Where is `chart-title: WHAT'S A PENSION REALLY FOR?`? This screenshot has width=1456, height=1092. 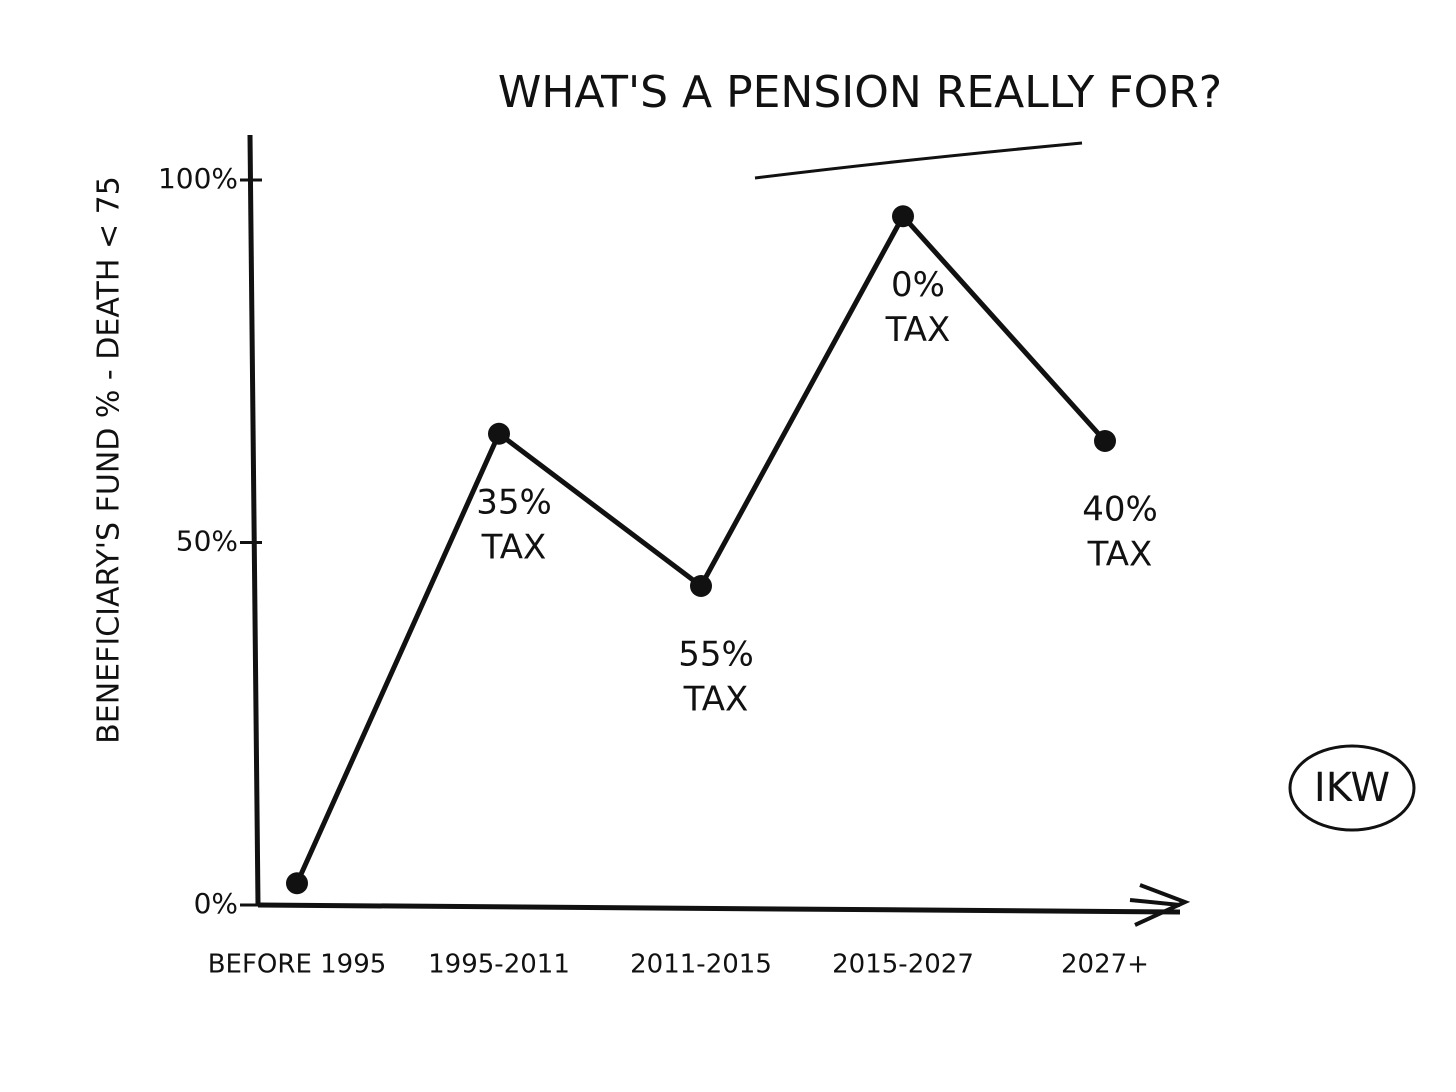
chart-title: WHAT'S A PENSION REALLY FOR? is located at coordinates (860, 92).